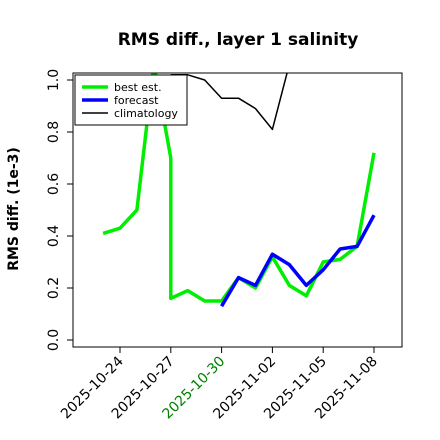 The width and height of the screenshot is (440, 440). I want to click on series-line-forecast, so click(298, 261).